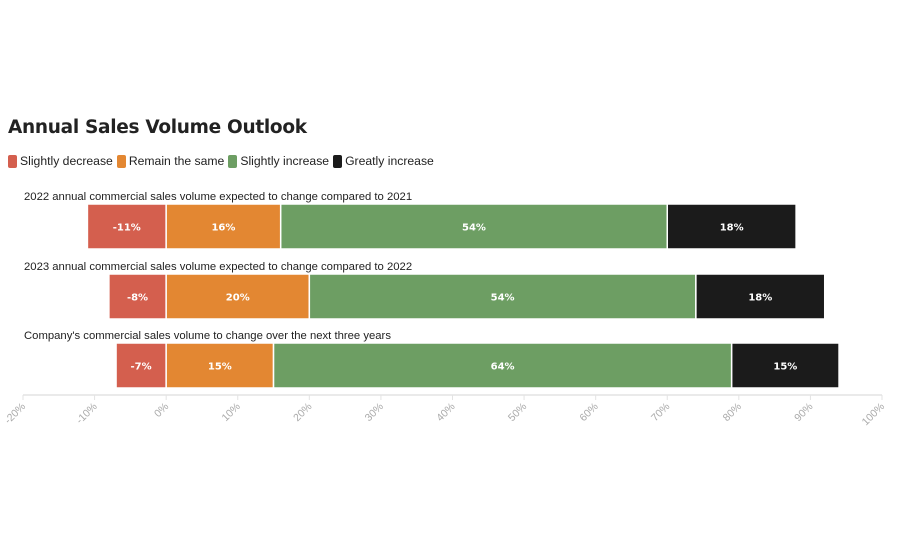  I want to click on x-tick-label: 40%, so click(445, 412).